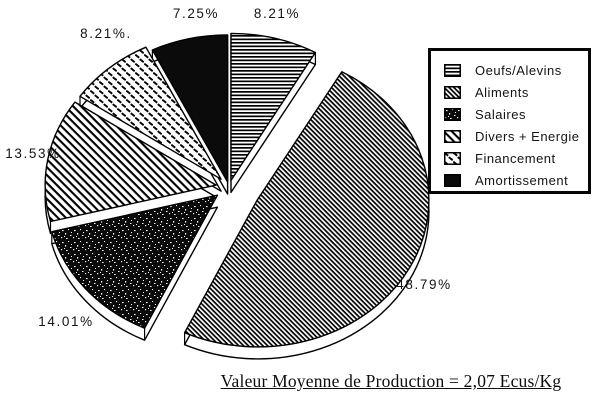 This screenshot has height=402, width=600. I want to click on legend-item: Oeufs/Alevins, so click(509, 70).